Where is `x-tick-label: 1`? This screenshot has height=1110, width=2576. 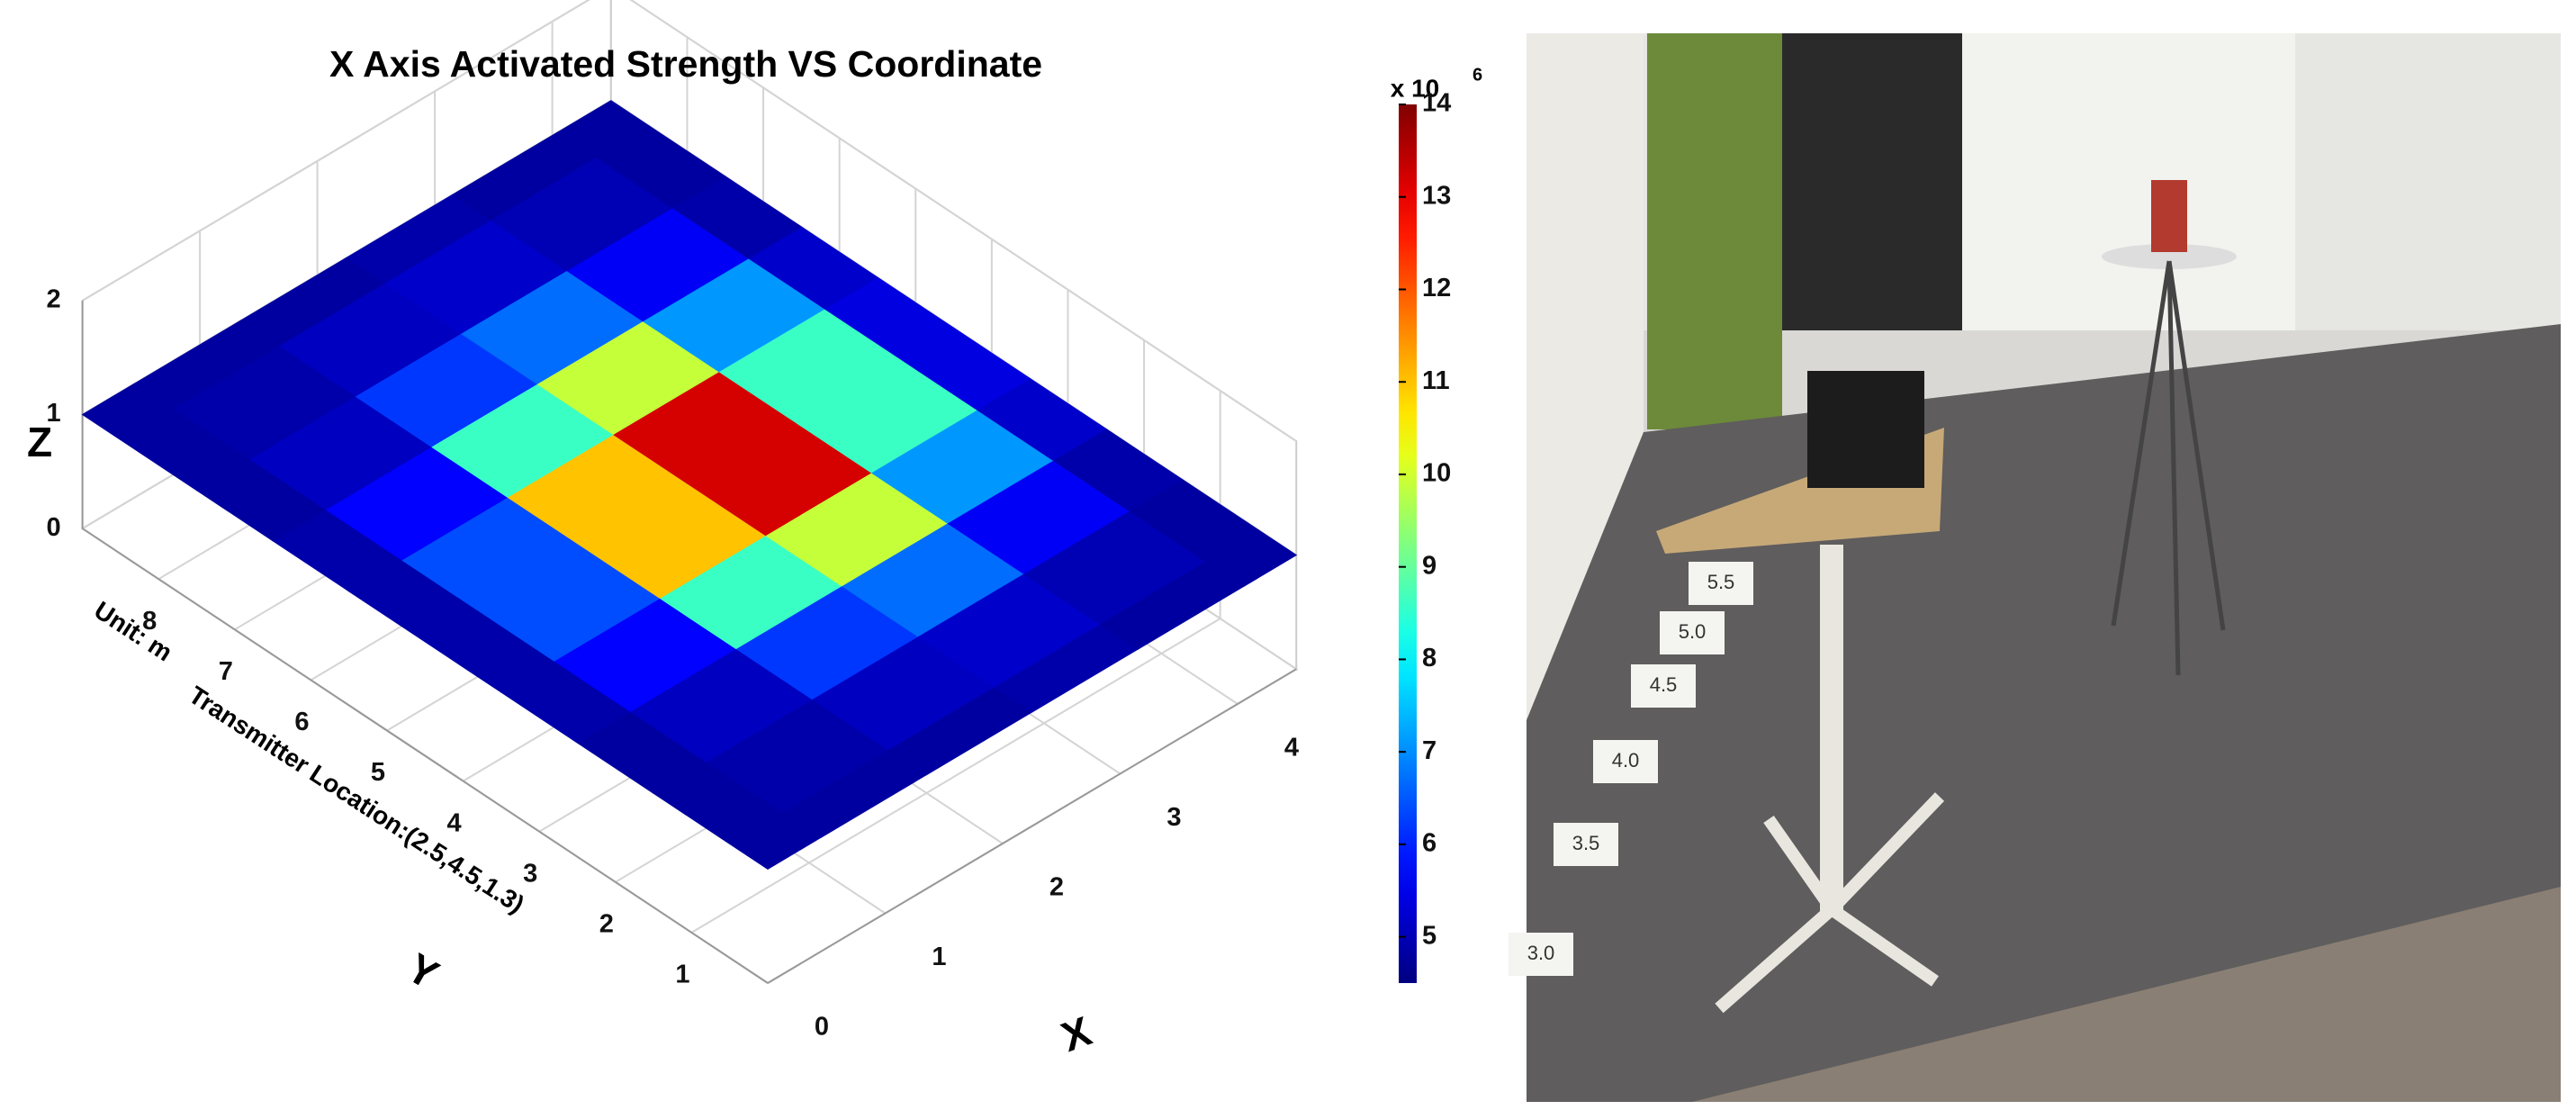
x-tick-label: 1 is located at coordinates (939, 957).